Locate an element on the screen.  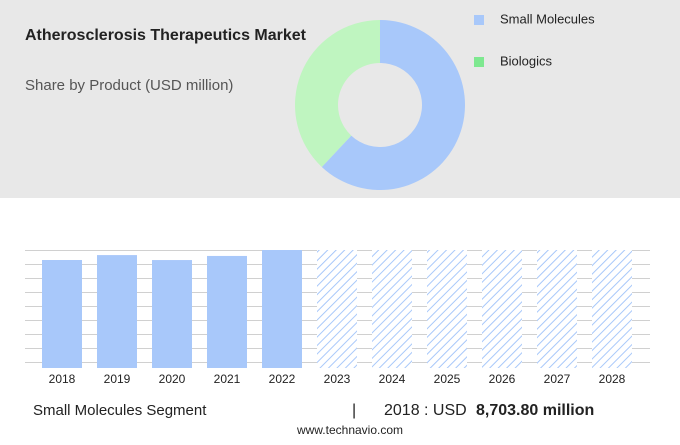
legend-label: Small Molecules is located at coordinates (547, 18).